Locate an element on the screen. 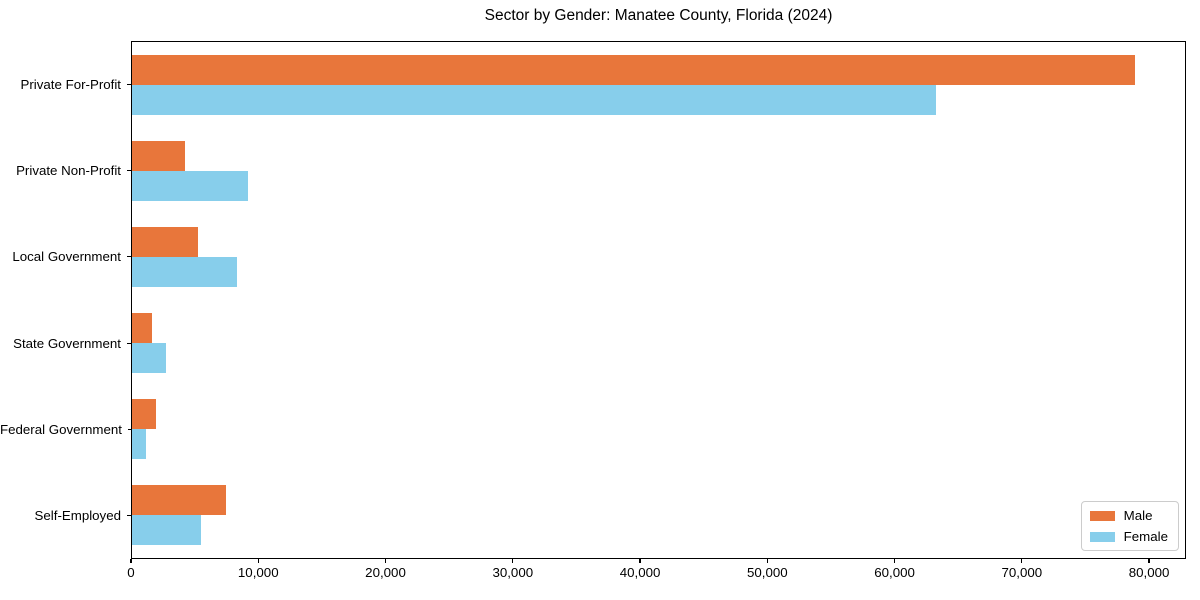 This screenshot has height=600, width=1200. x-tick-label: 20,000 is located at coordinates (385, 572).